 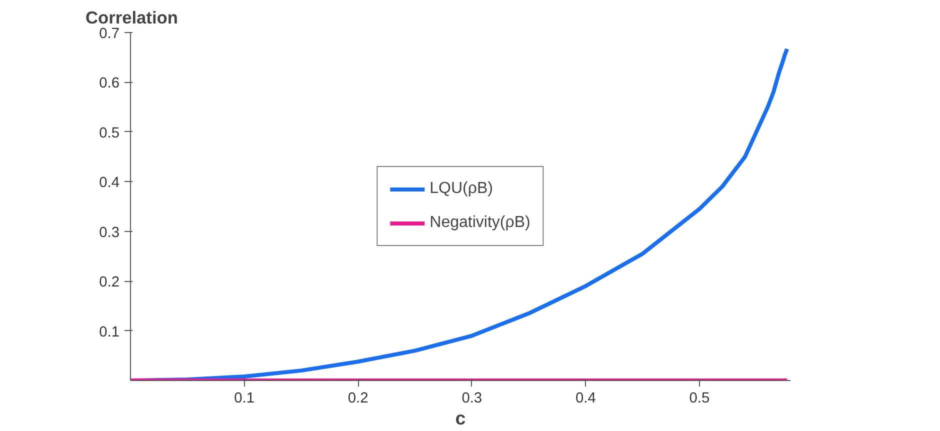 I want to click on y-tick-label: 0.3, so click(x=109, y=232).